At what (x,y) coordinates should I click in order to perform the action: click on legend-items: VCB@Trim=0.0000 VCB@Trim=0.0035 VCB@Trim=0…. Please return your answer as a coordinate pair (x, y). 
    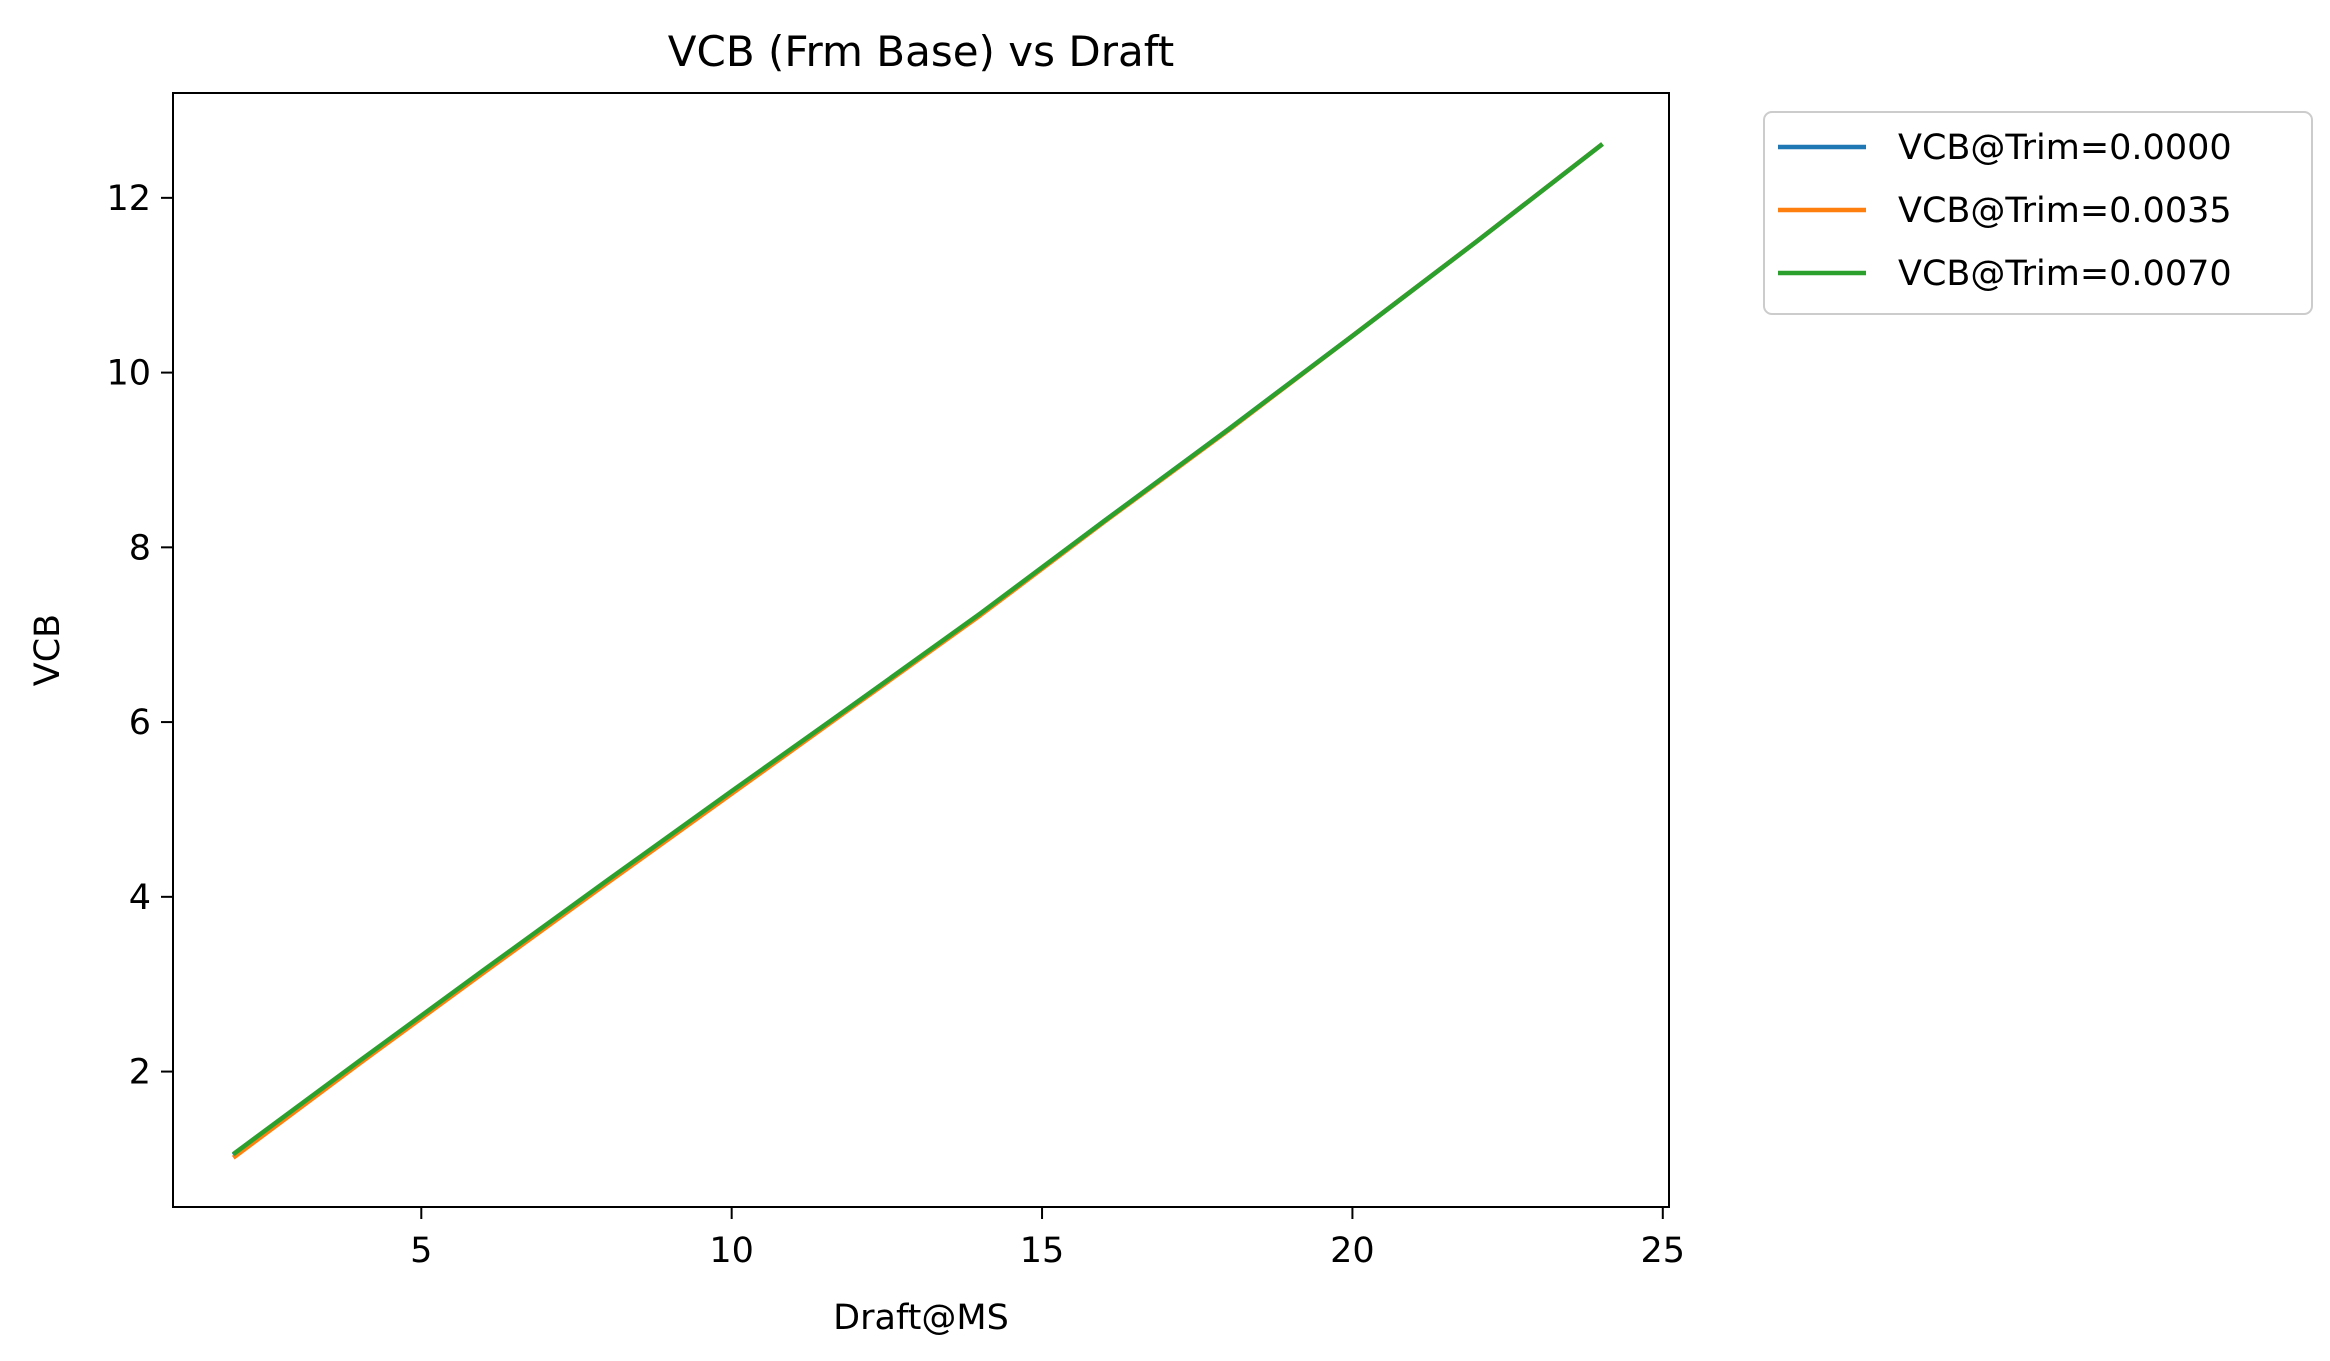
    Looking at the image, I should click on (2005, 211).